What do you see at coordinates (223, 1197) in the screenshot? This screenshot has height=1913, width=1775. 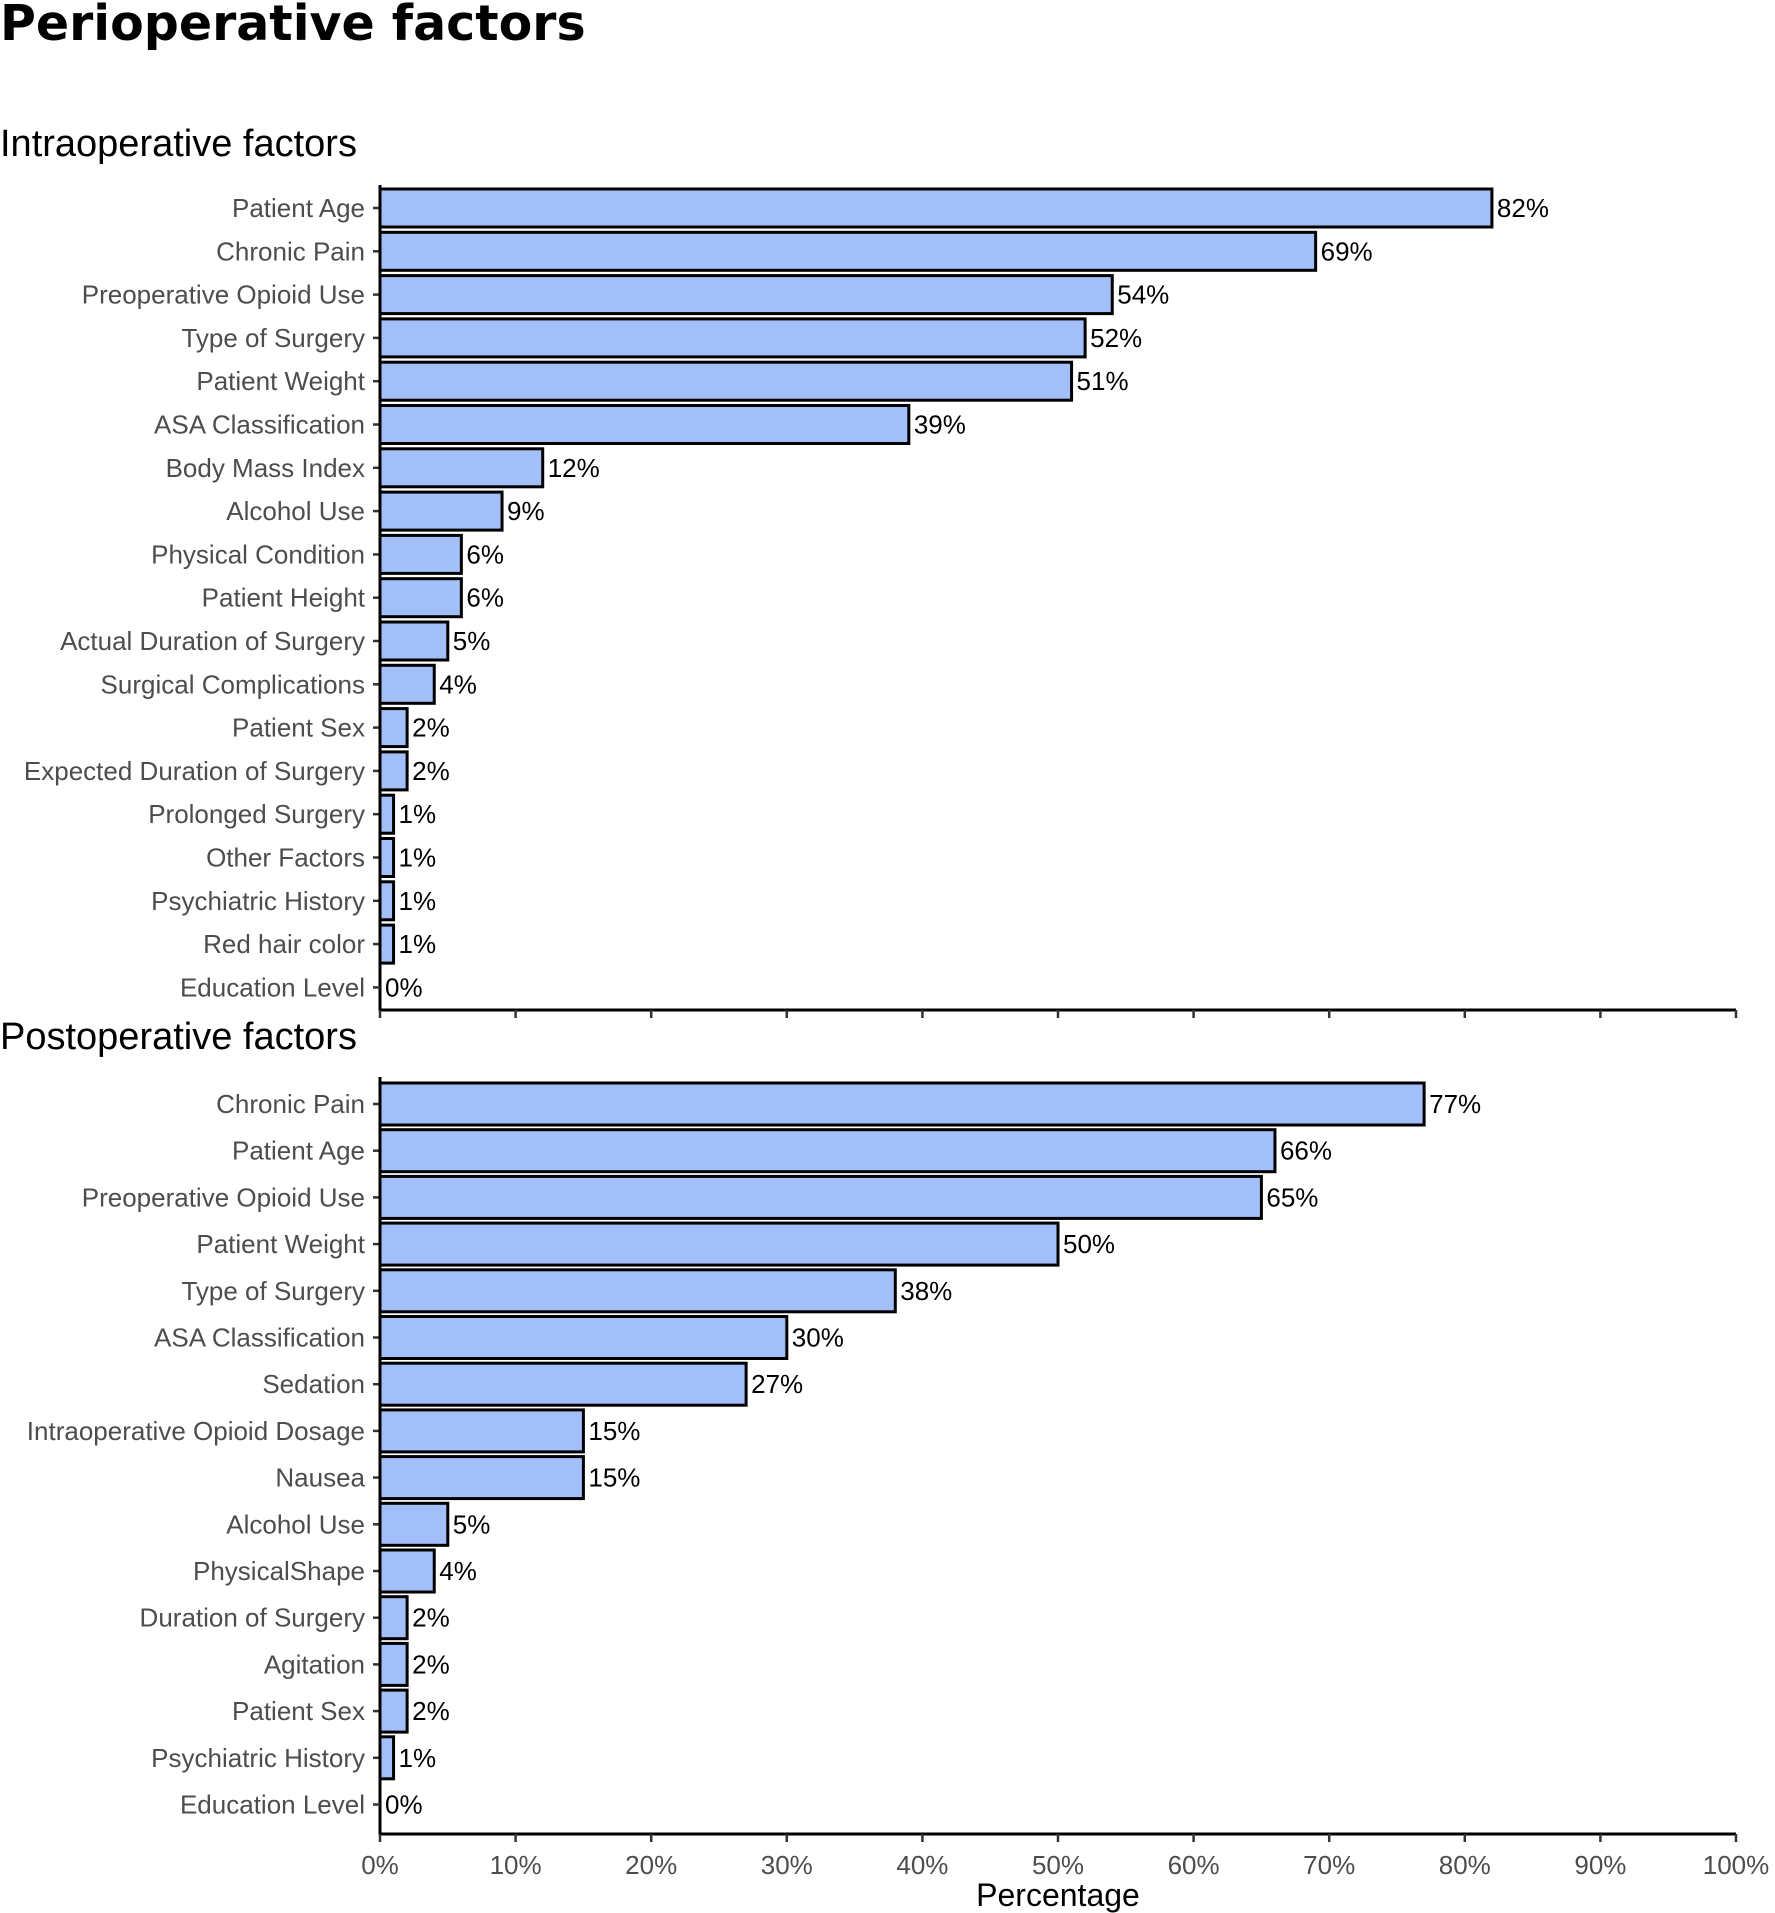 I see `category-label: Preoperative Opioid Use` at bounding box center [223, 1197].